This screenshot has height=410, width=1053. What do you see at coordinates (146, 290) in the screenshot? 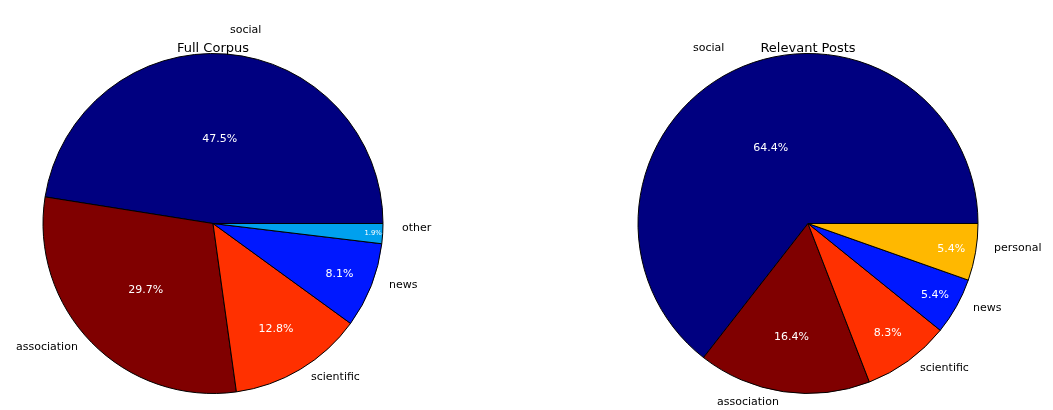
I see `data-label: 29.7%` at bounding box center [146, 290].